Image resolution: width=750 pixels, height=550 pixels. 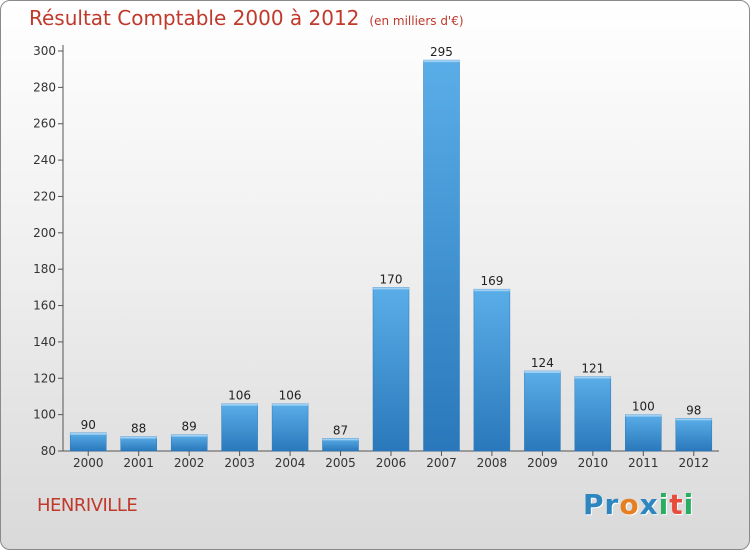 What do you see at coordinates (629, 504) in the screenshot?
I see `logo-letter: o` at bounding box center [629, 504].